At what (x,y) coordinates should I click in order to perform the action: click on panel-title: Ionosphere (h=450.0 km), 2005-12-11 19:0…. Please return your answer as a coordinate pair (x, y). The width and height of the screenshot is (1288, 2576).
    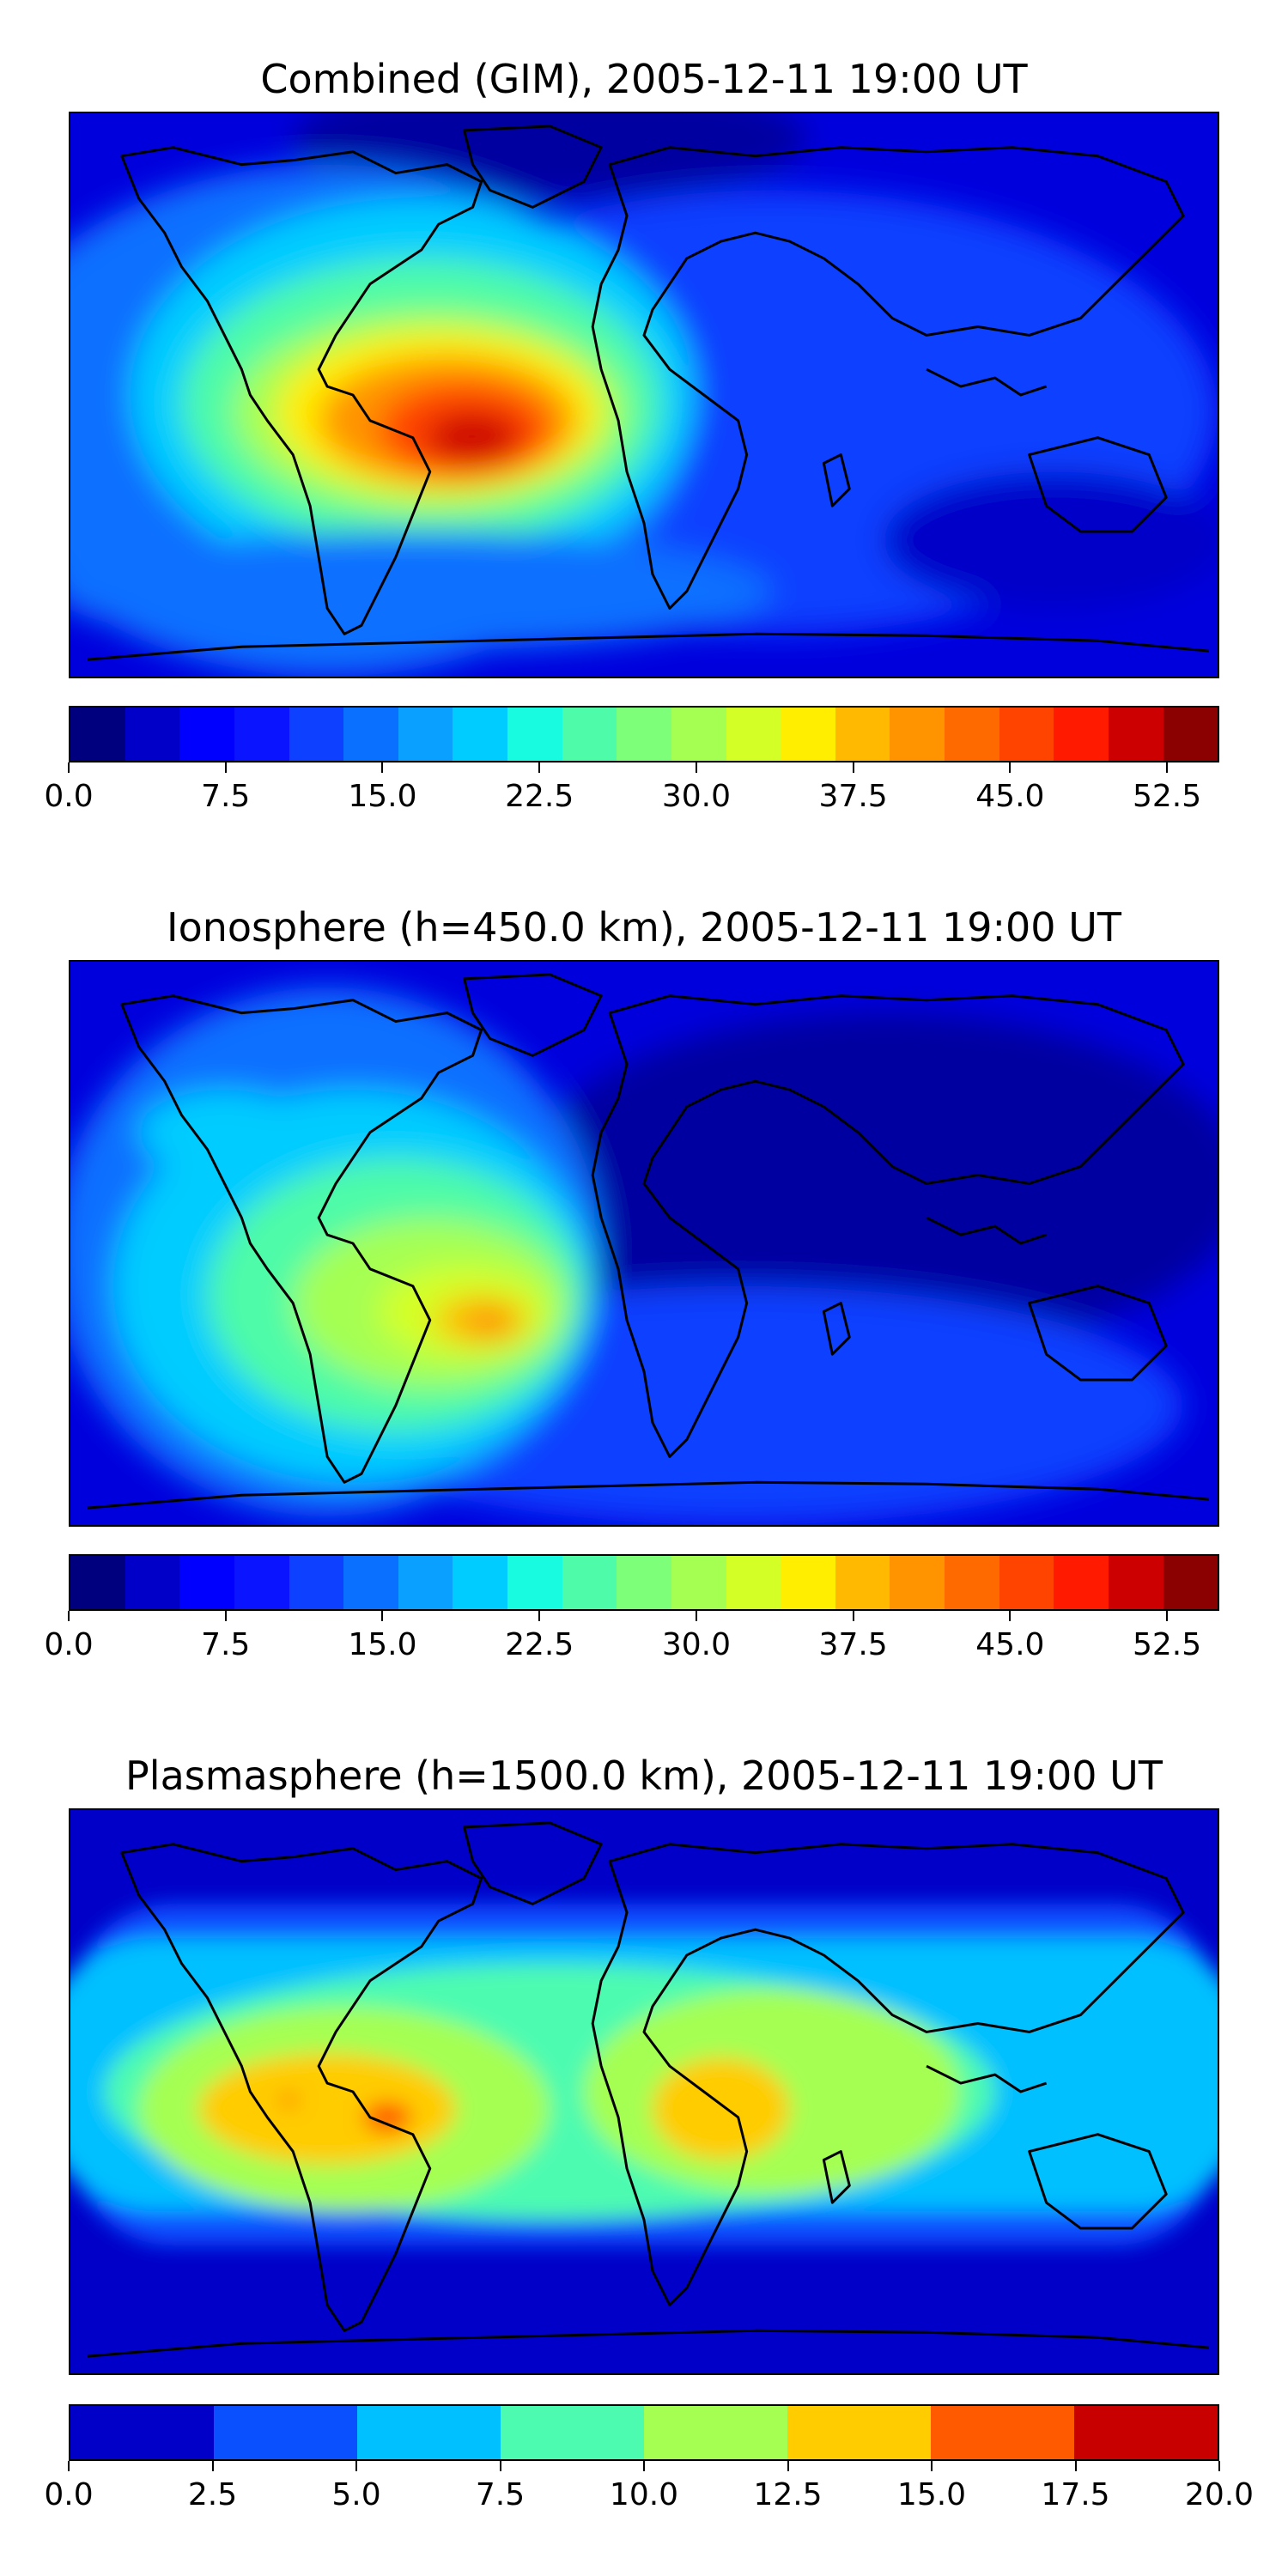
    Looking at the image, I should click on (644, 928).